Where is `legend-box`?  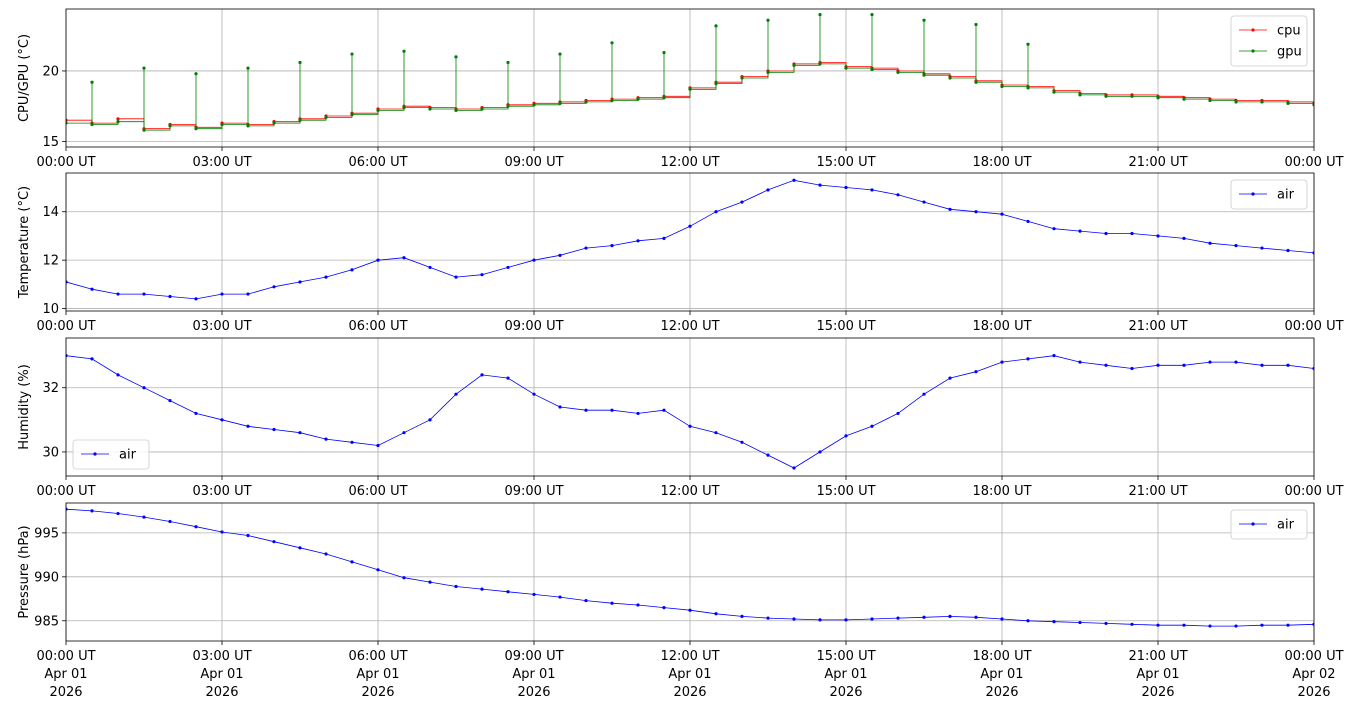 legend-box is located at coordinates (1269, 194).